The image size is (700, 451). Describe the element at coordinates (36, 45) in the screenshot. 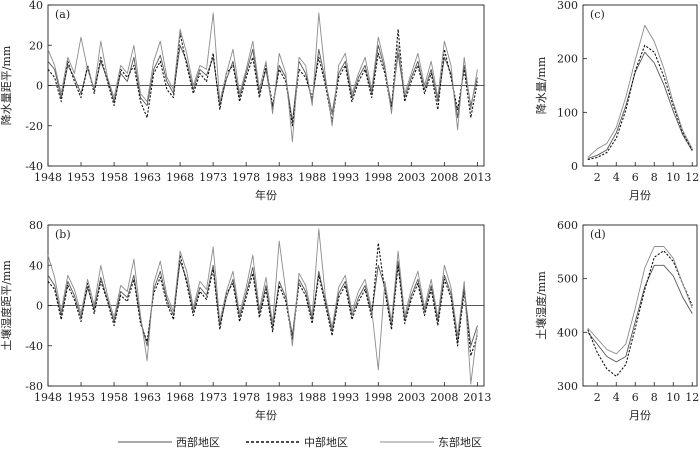

I see `y-tick-label: 20` at that location.